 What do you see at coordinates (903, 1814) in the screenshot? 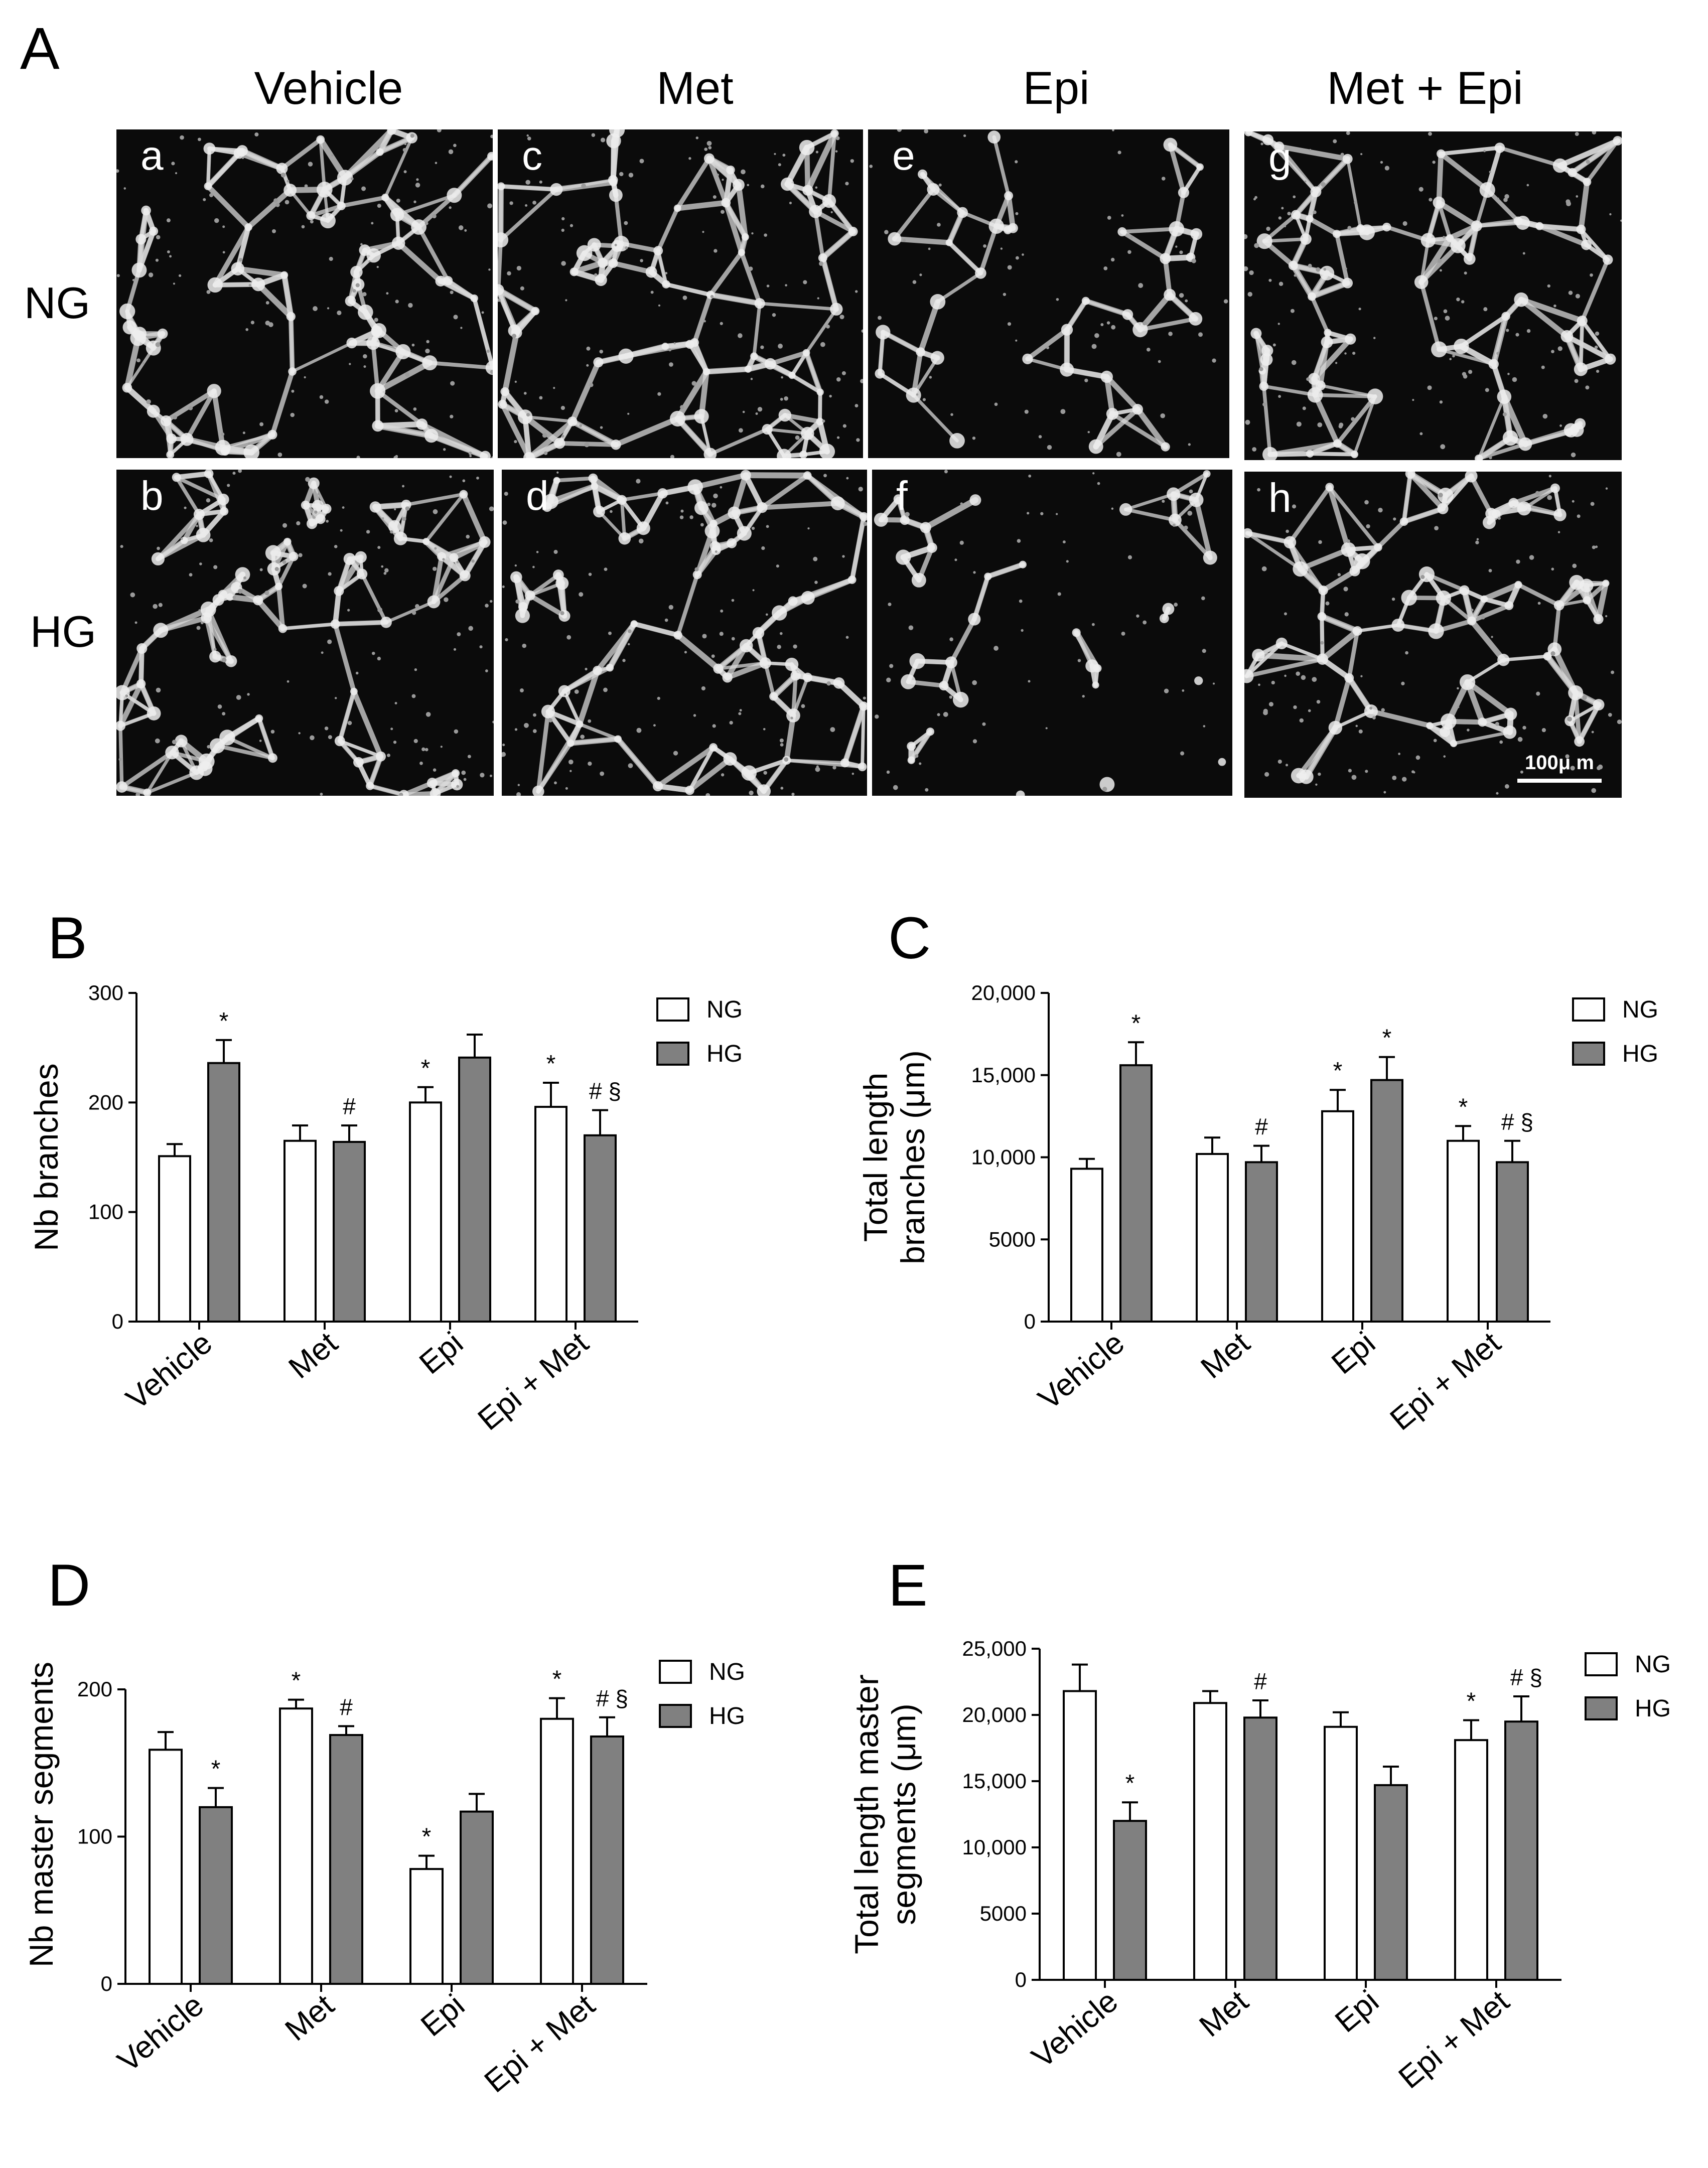
I see `y-axis-label-line: segments (μm)` at bounding box center [903, 1814].